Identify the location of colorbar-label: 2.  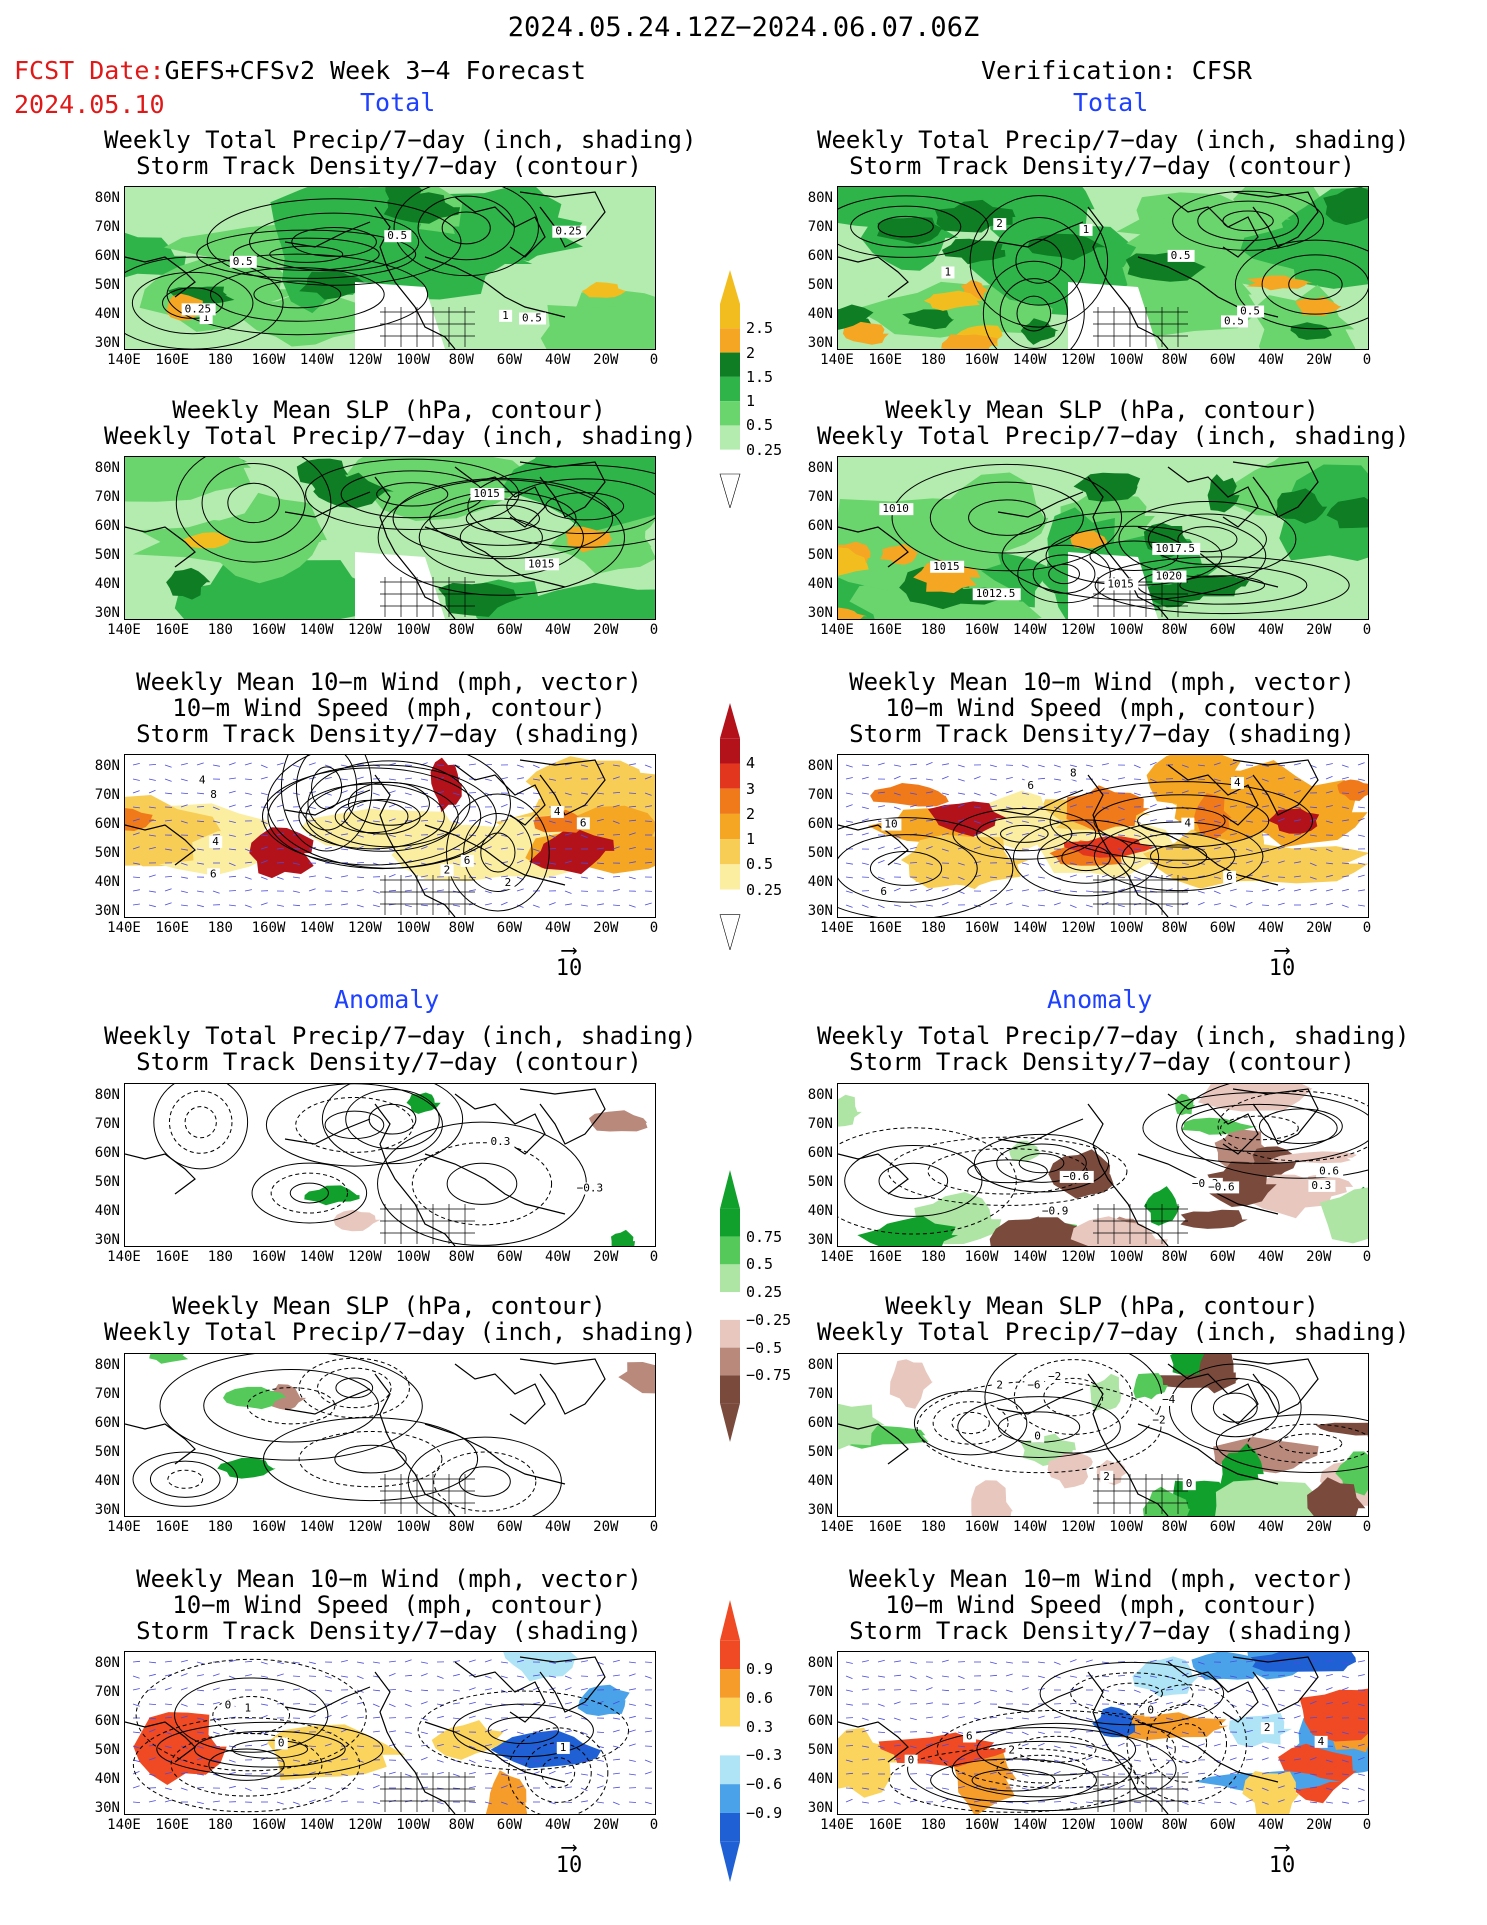
(751, 352).